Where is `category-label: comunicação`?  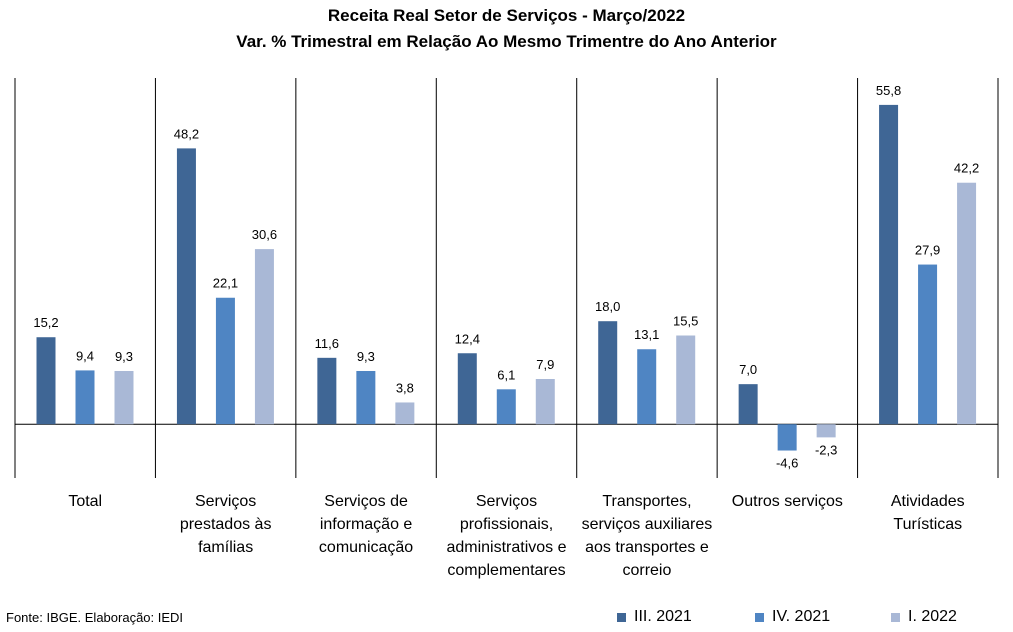 category-label: comunicação is located at coordinates (366, 547).